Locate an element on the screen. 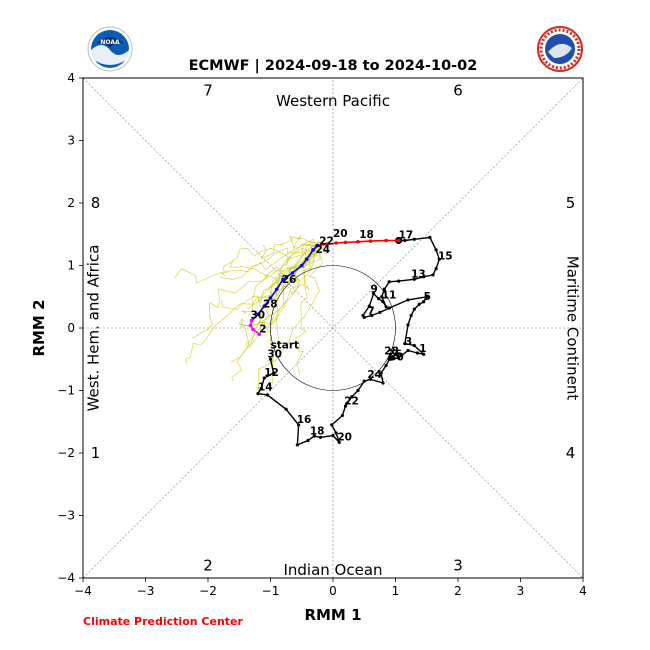 This screenshot has height=650, width=650. forecast-track-line is located at coordinates (254, 327).